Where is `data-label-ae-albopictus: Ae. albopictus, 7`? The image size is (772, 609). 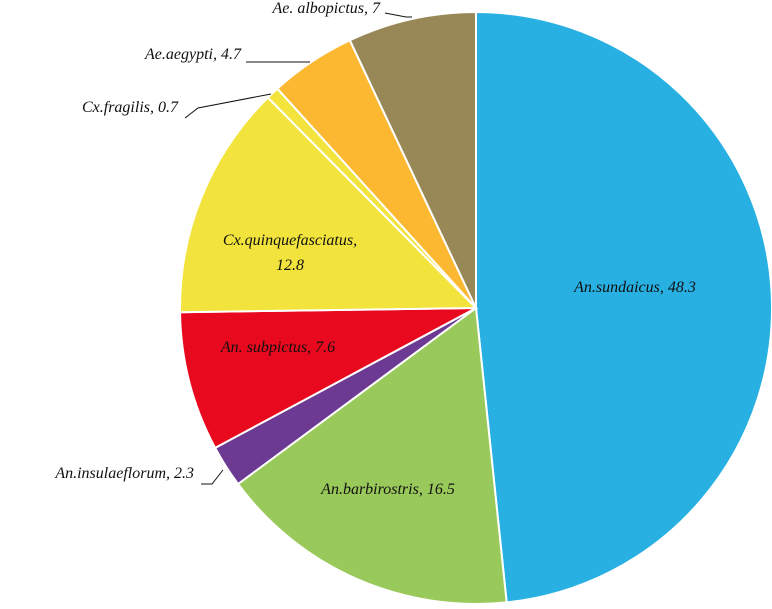
data-label-ae-albopictus: Ae. albopictus, 7 is located at coordinates (326, 8).